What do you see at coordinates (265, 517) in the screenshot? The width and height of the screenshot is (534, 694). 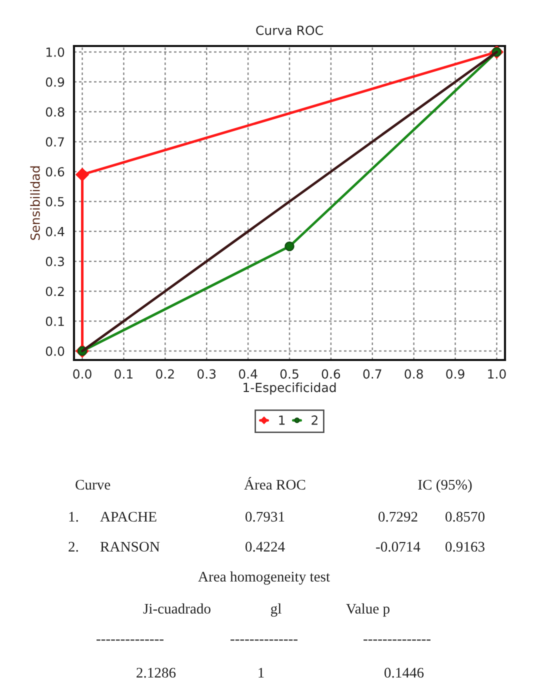 I see `text: 0.7931` at bounding box center [265, 517].